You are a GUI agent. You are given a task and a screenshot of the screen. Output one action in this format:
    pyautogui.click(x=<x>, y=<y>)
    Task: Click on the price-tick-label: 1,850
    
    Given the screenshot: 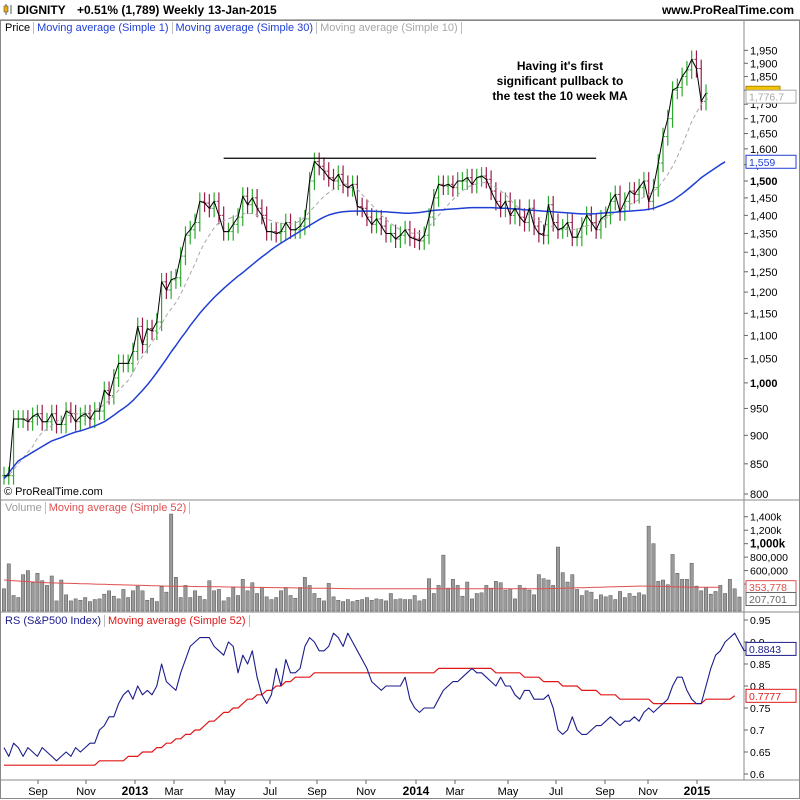 What is the action you would take?
    pyautogui.click(x=764, y=78)
    